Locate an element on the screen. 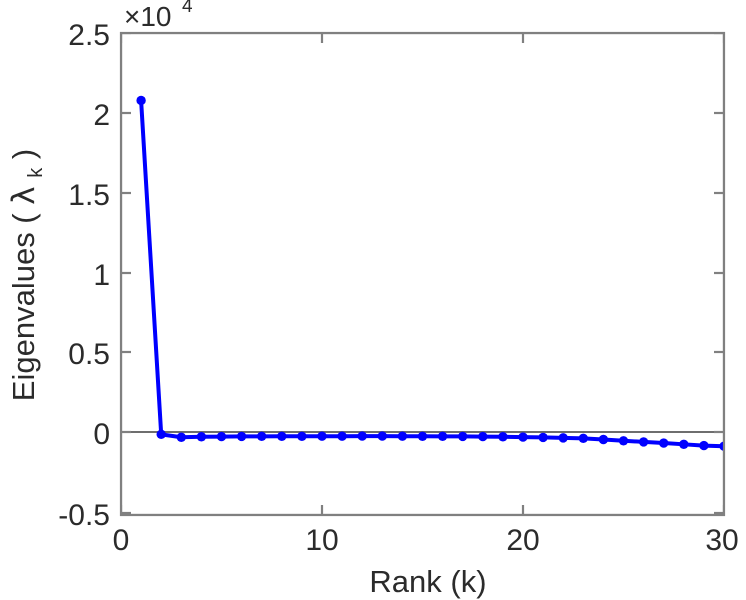 The image size is (746, 600). multiplier-base-top: ×10 is located at coordinates (148, 16).